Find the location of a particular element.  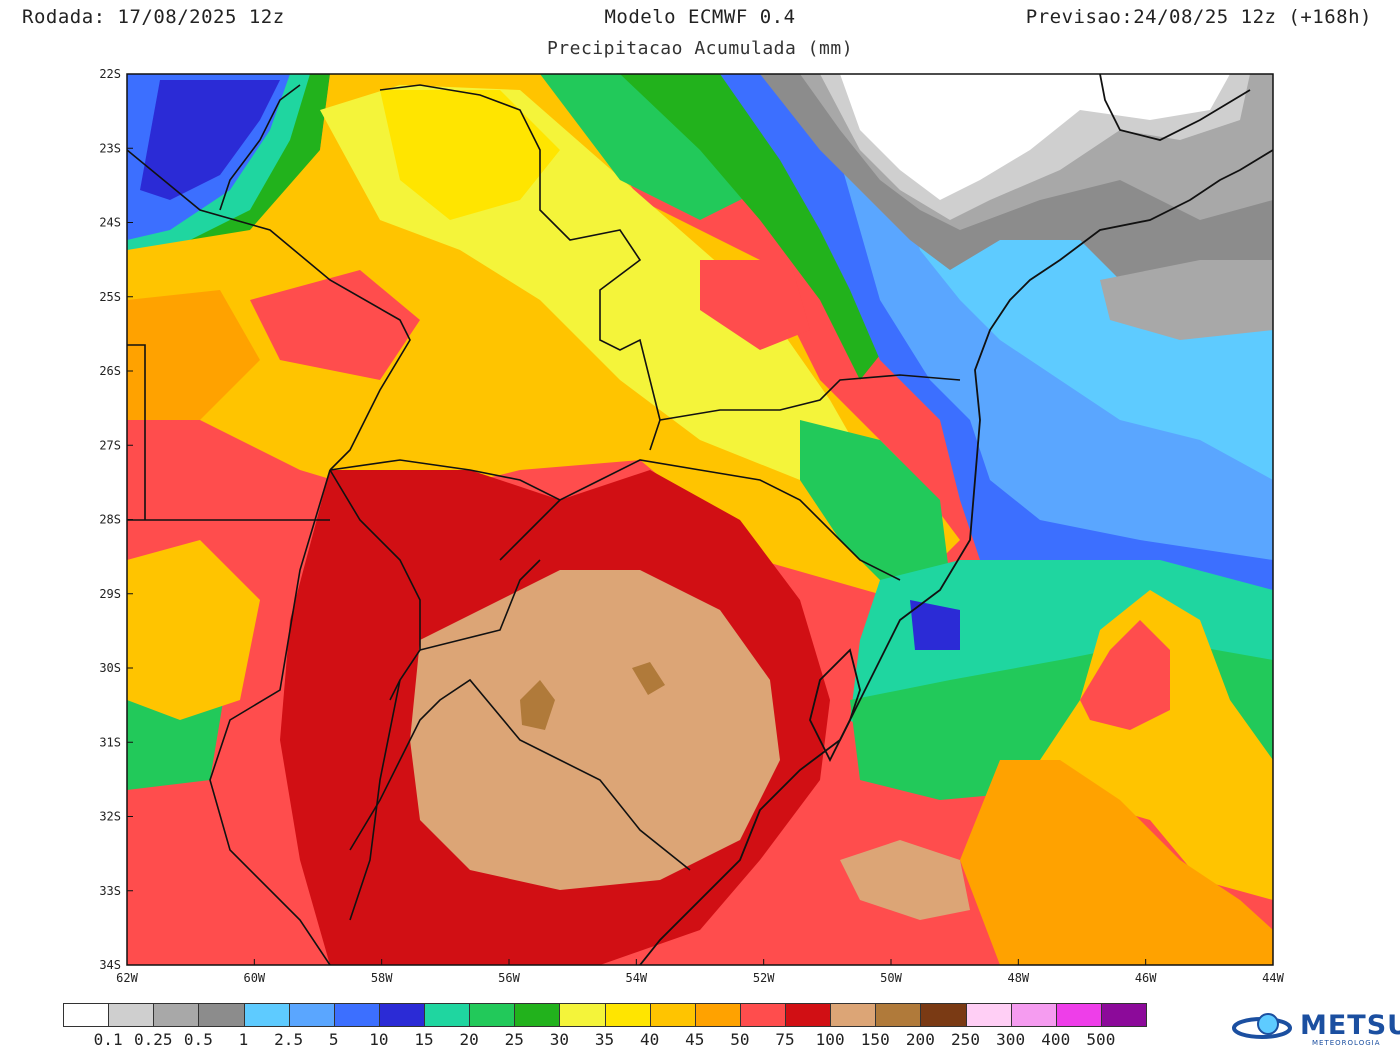

metsul-logo-icon is located at coordinates (1262, 1026).